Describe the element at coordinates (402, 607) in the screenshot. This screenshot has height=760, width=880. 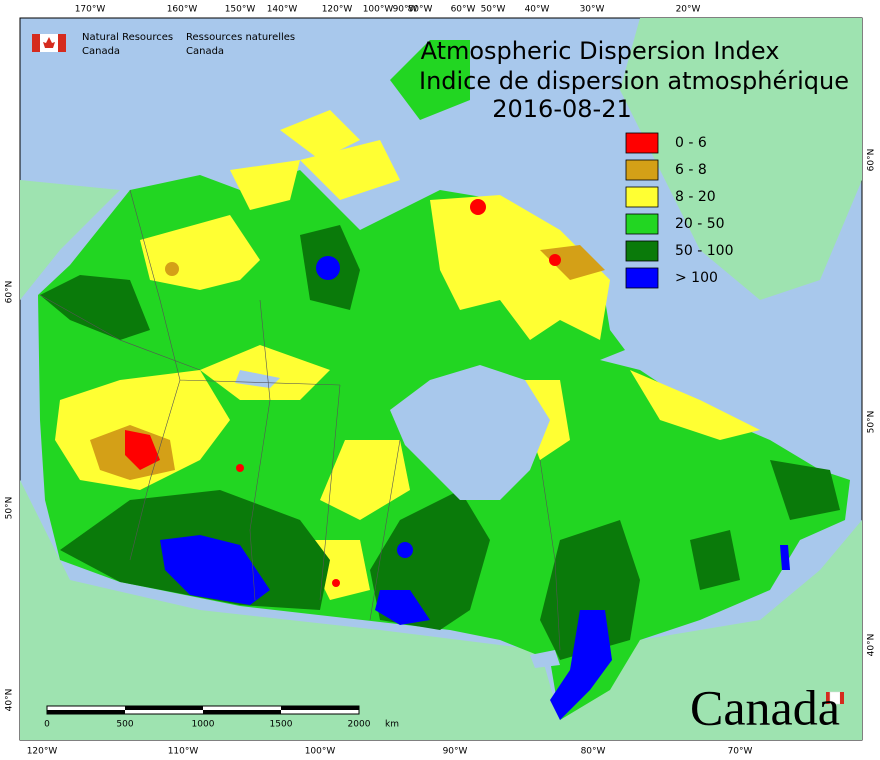
I see `lake-of-woods-zone` at that location.